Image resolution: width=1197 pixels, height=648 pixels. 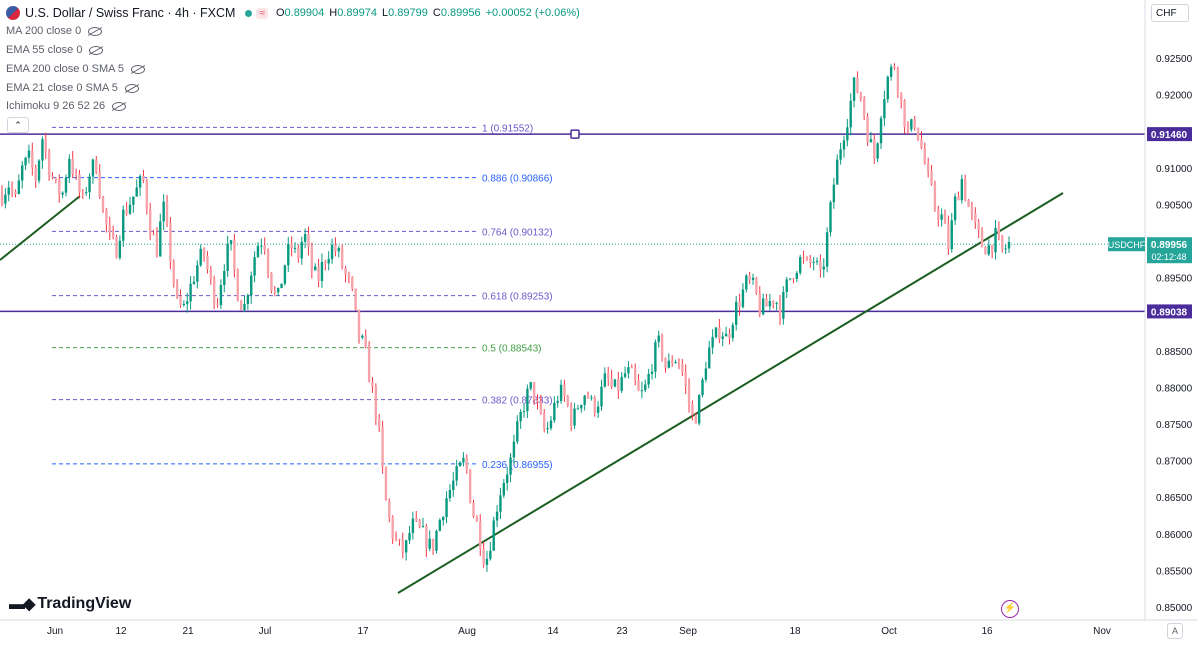 What do you see at coordinates (55, 50) in the screenshot?
I see `indicator-ema55: EMA 55 close 0` at bounding box center [55, 50].